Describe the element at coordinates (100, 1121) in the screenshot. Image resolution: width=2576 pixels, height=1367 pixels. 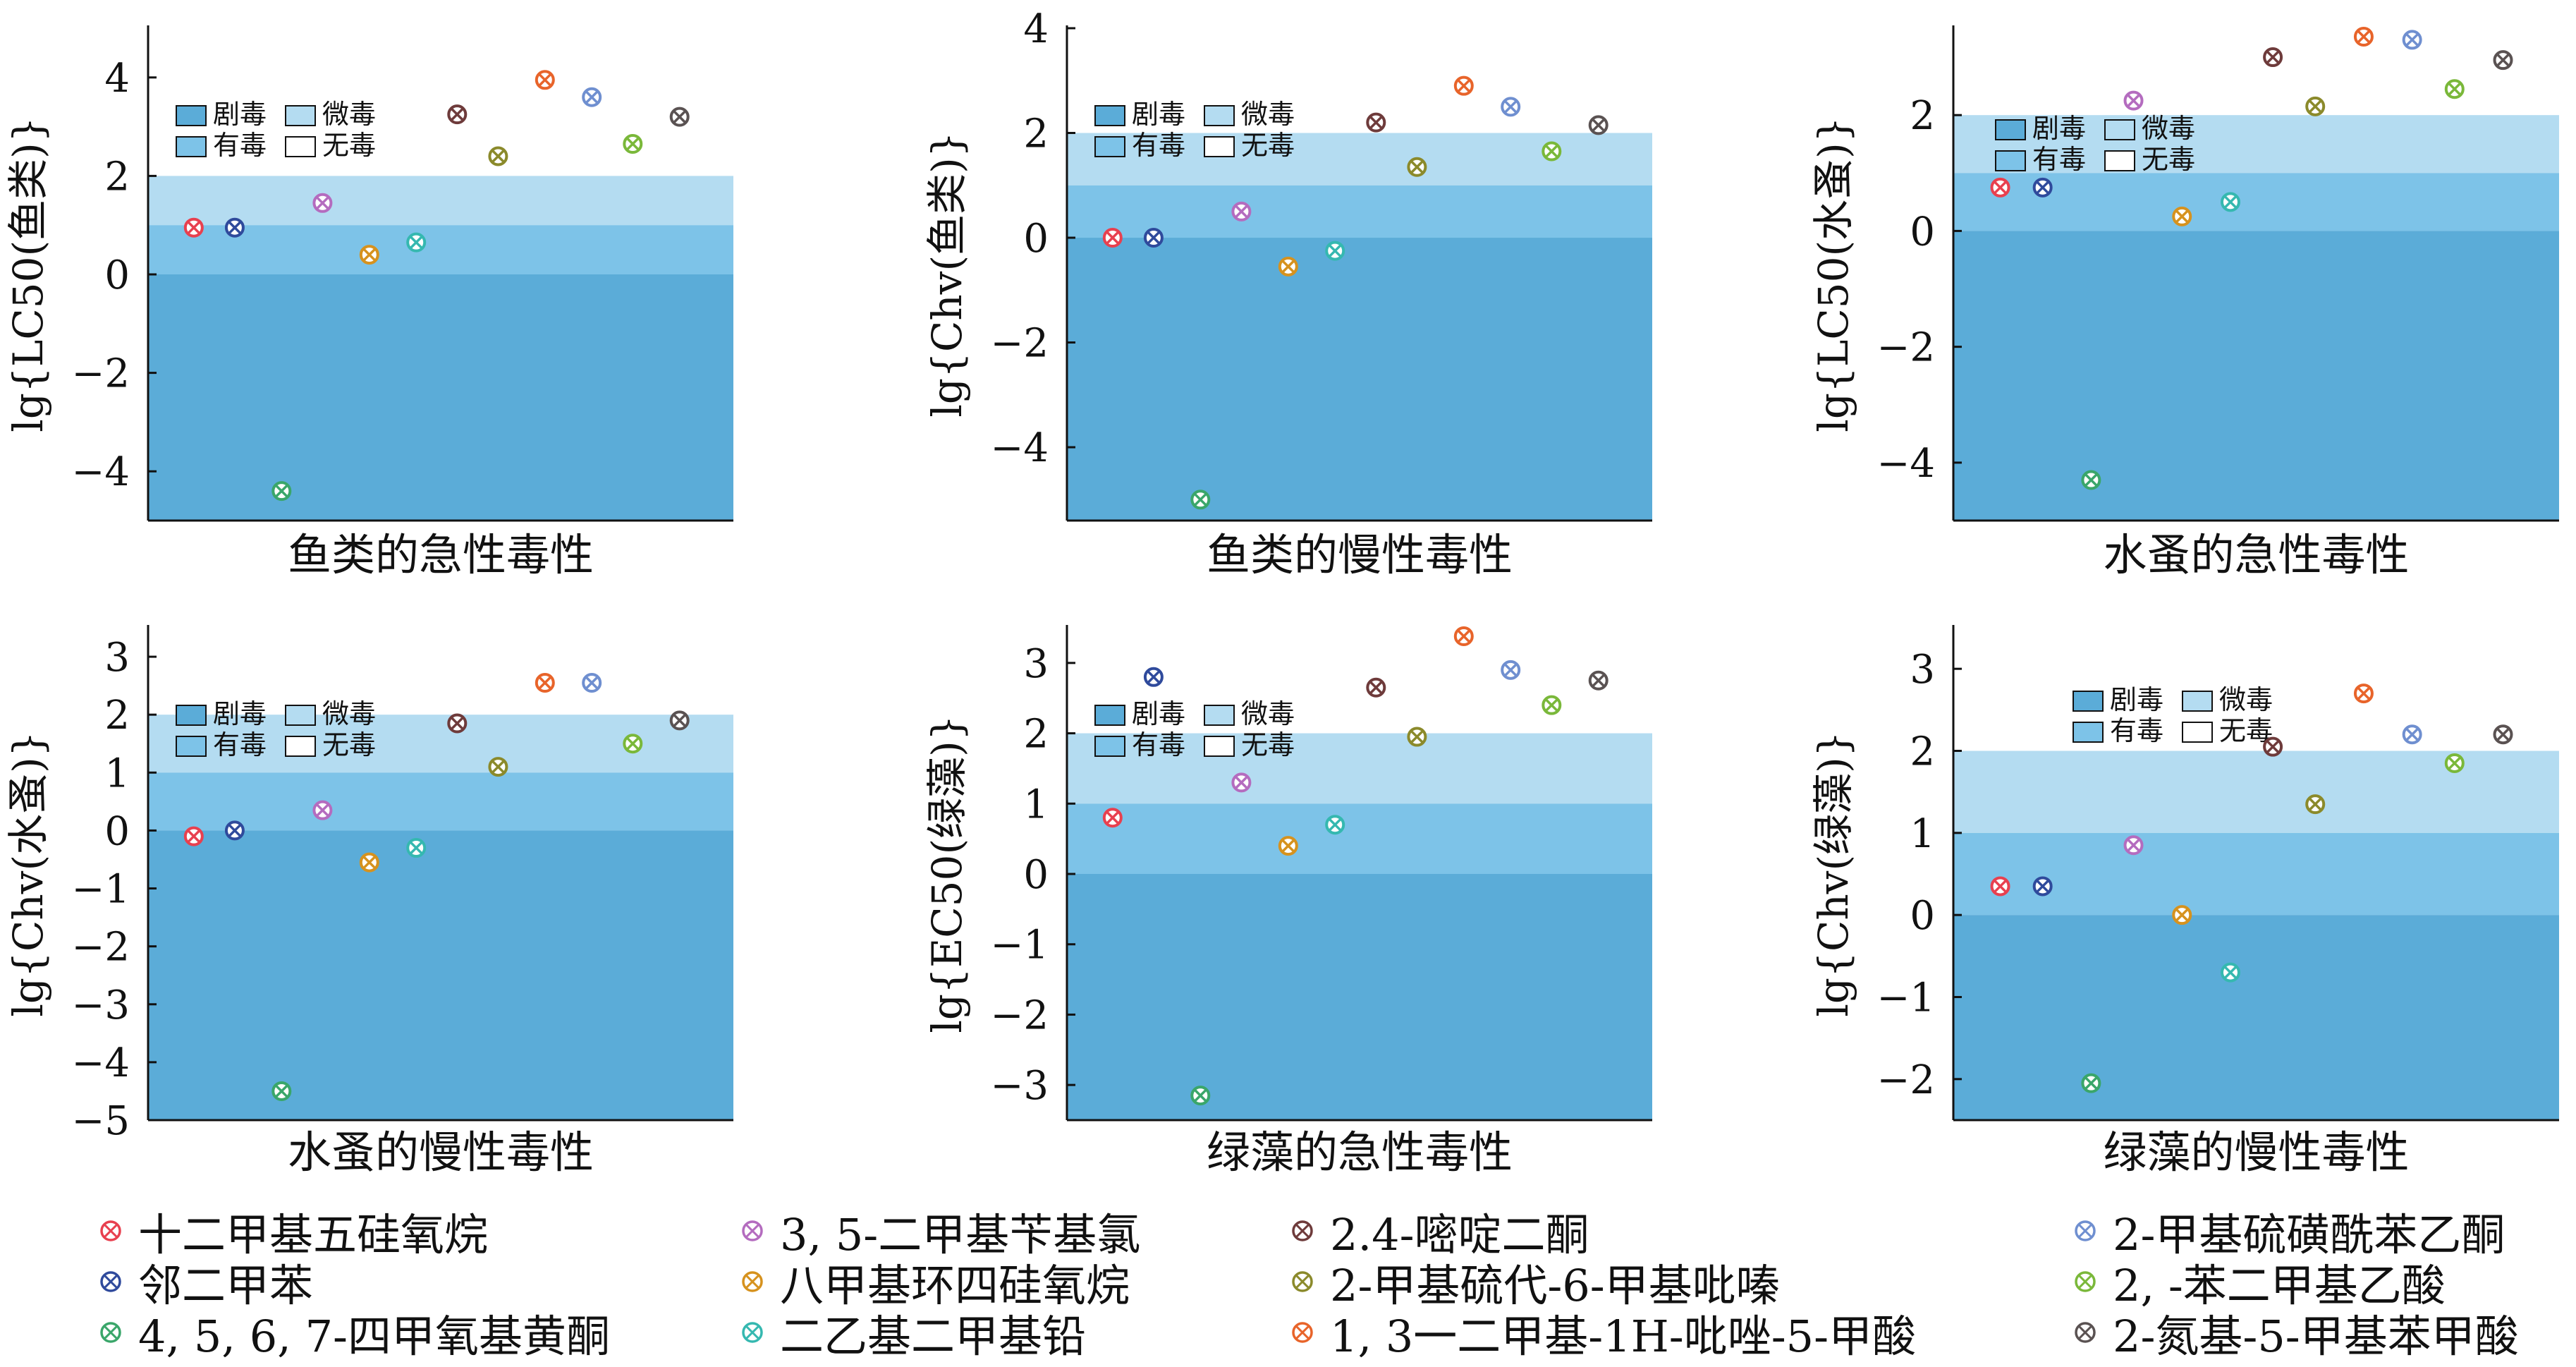
I see `y-tick-label: −5` at that location.